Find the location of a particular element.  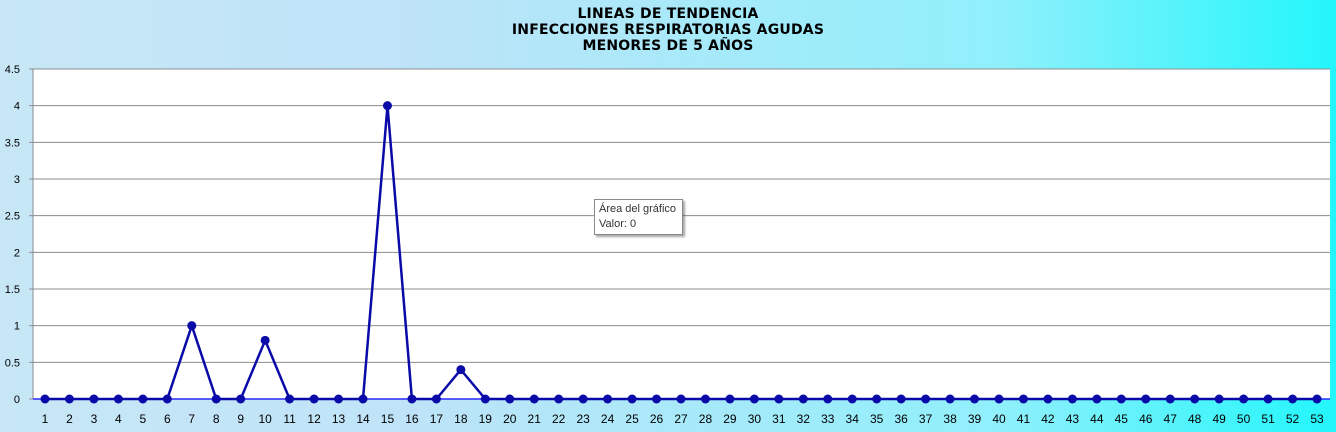

y-tick-label: 4.5 is located at coordinates (12, 70).